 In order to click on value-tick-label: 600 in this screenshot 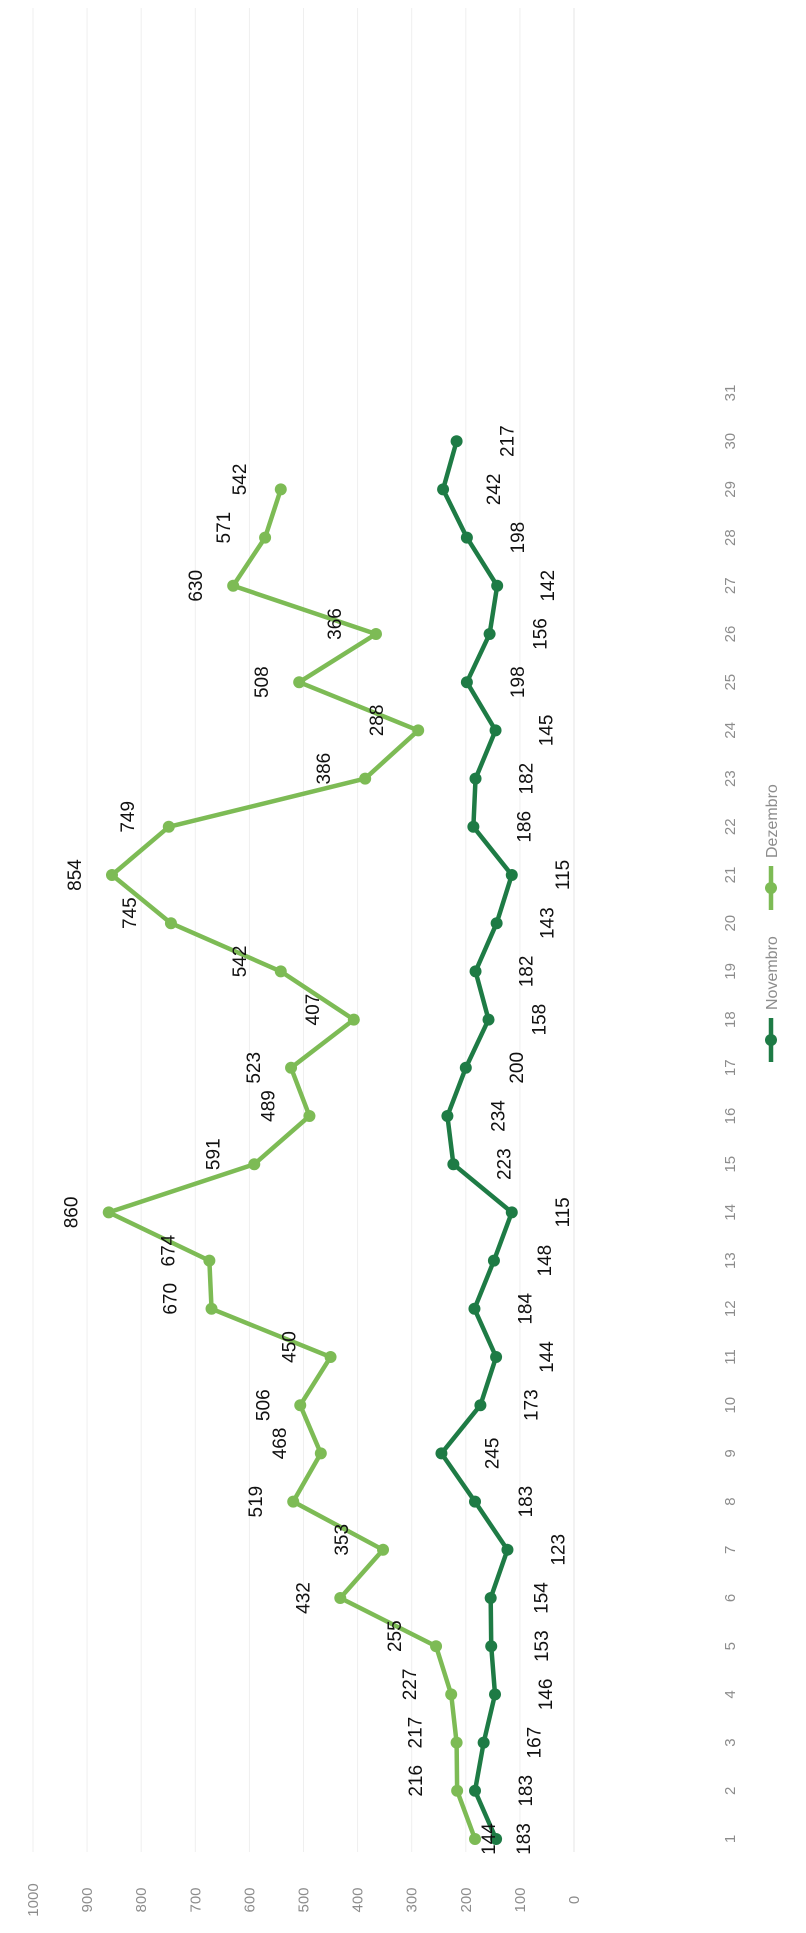, I will do `click(249, 1899)`.